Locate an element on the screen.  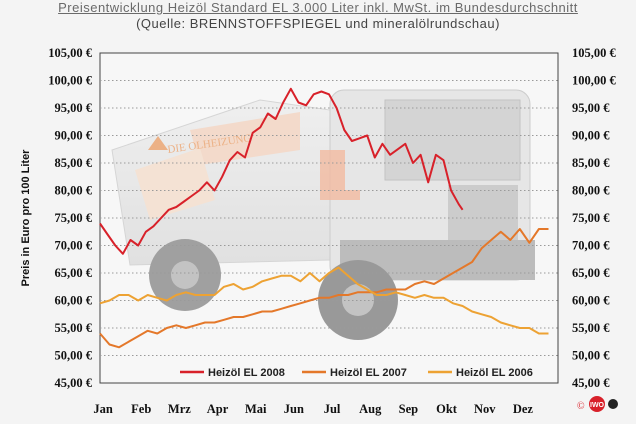
y-tick-label-left: 75,00 € is located at coordinates (74, 218).